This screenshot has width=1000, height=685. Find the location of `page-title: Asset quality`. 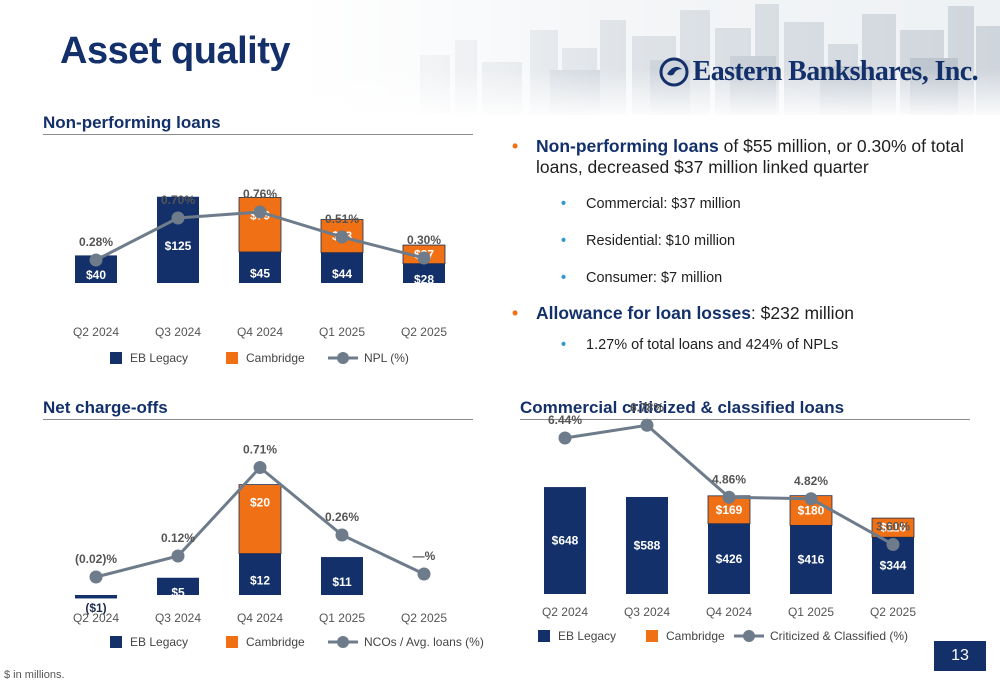

page-title: Asset quality is located at coordinates (175, 51).